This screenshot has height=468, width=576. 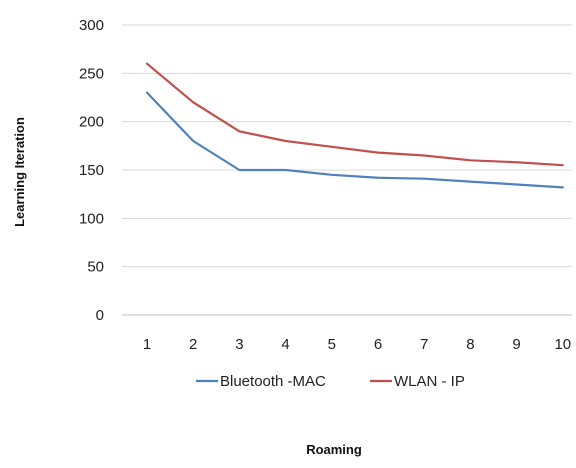 What do you see at coordinates (100, 315) in the screenshot?
I see `y-tick-label: 0` at bounding box center [100, 315].